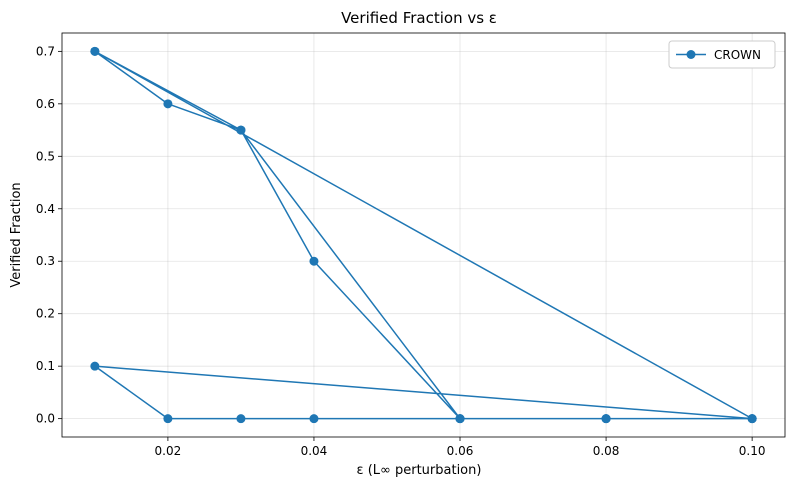 The image size is (790, 490). I want to click on legend-label-crown: CROWN, so click(737, 55).